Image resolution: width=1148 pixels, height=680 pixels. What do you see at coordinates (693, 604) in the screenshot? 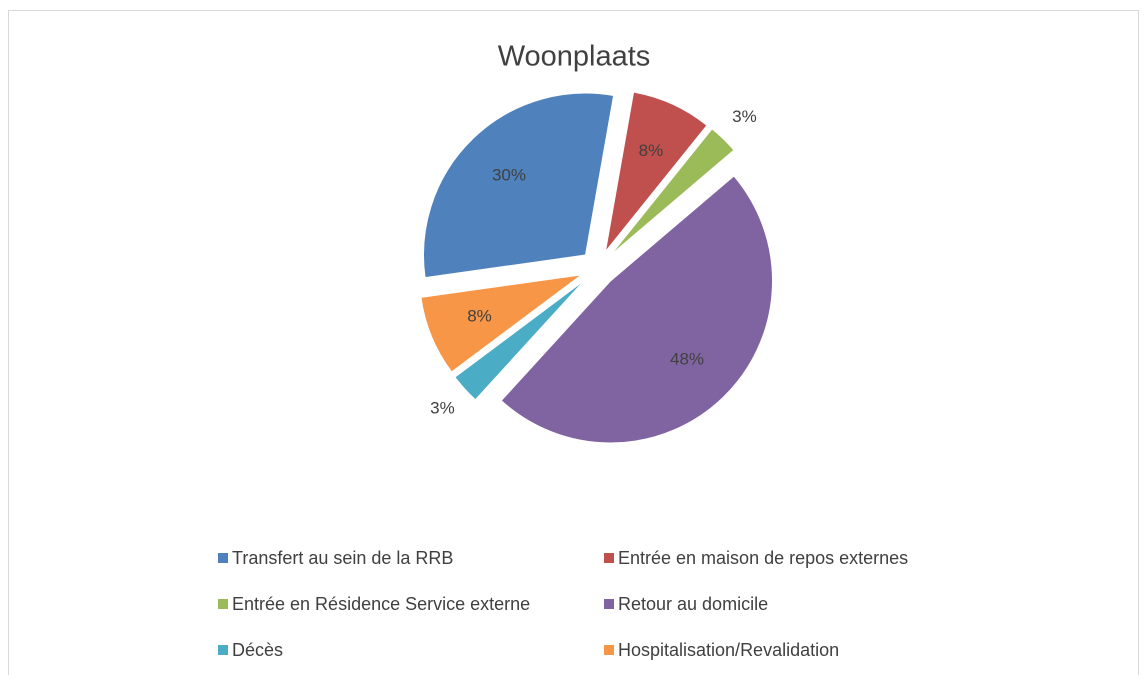
I see `legend-label: Retour au domicile` at bounding box center [693, 604].